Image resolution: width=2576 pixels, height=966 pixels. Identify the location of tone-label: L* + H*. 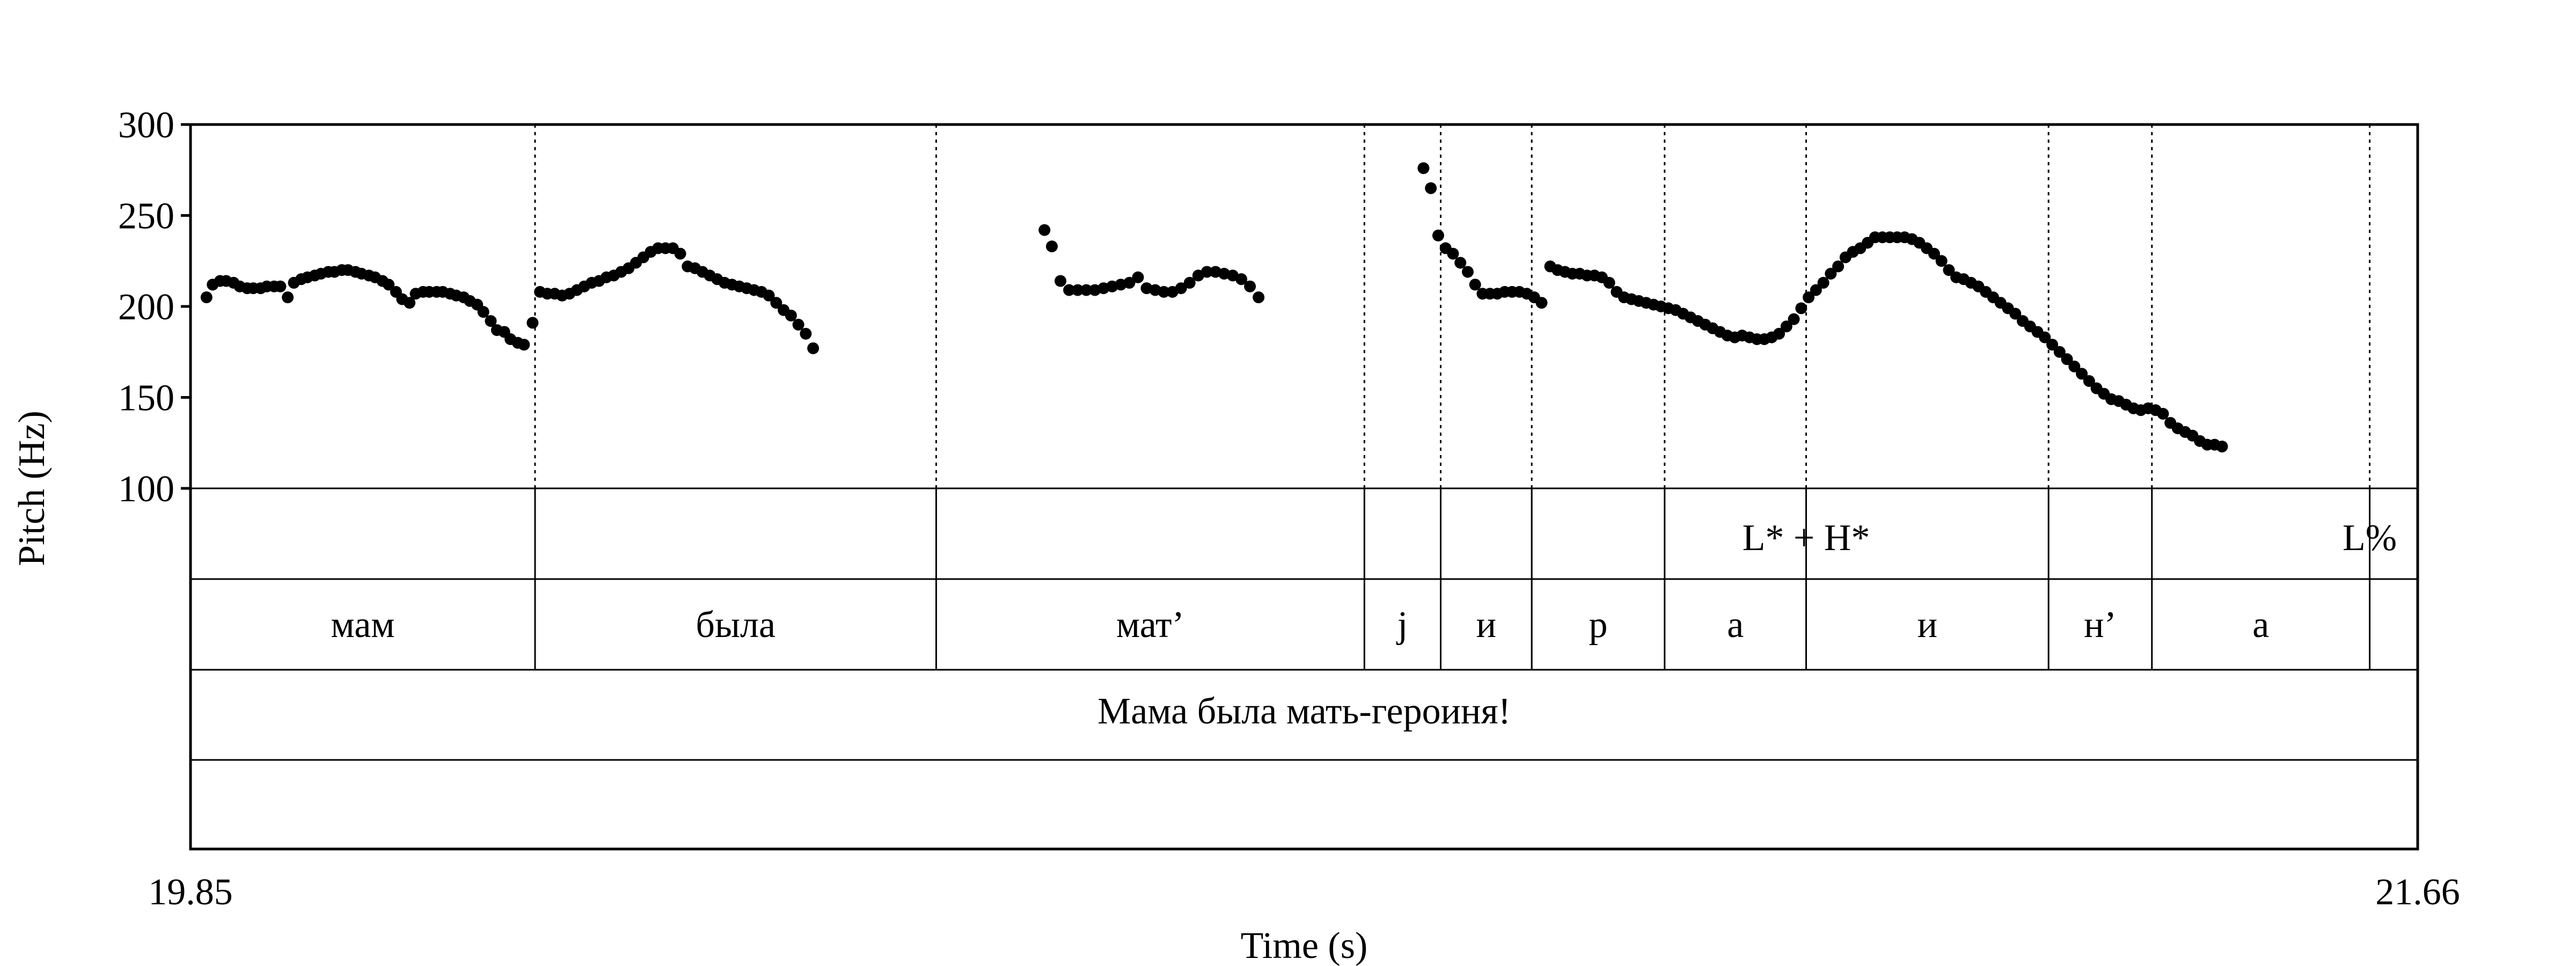
(1806, 538).